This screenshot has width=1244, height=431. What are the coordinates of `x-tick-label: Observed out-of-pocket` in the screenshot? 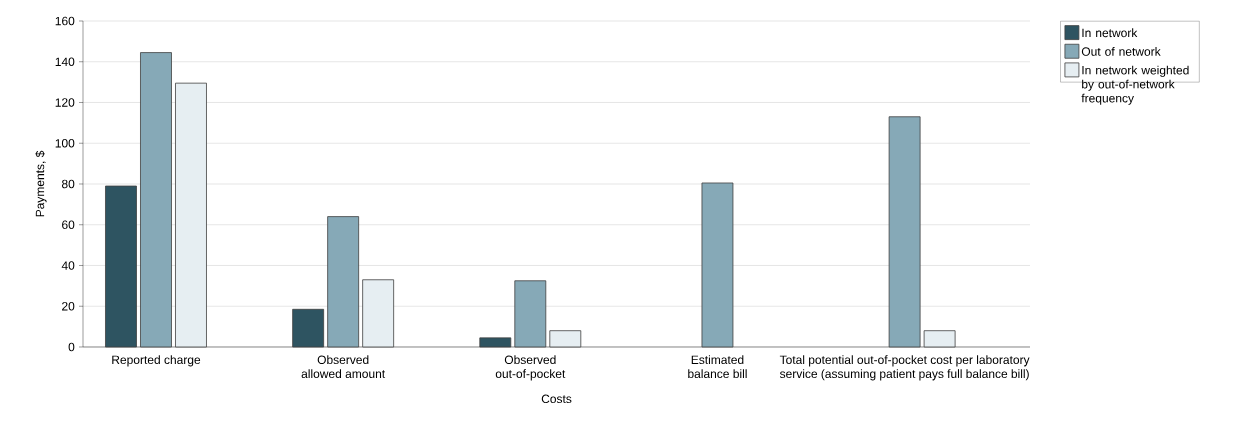 It's located at (530, 368).